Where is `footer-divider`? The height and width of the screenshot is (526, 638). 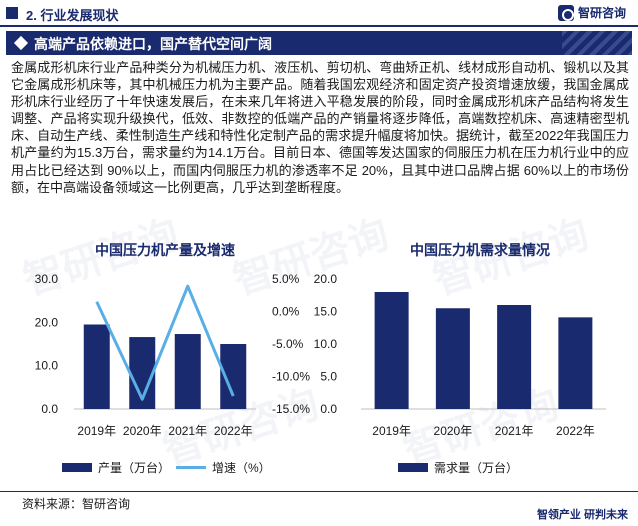
footer-divider is located at coordinates (319, 491).